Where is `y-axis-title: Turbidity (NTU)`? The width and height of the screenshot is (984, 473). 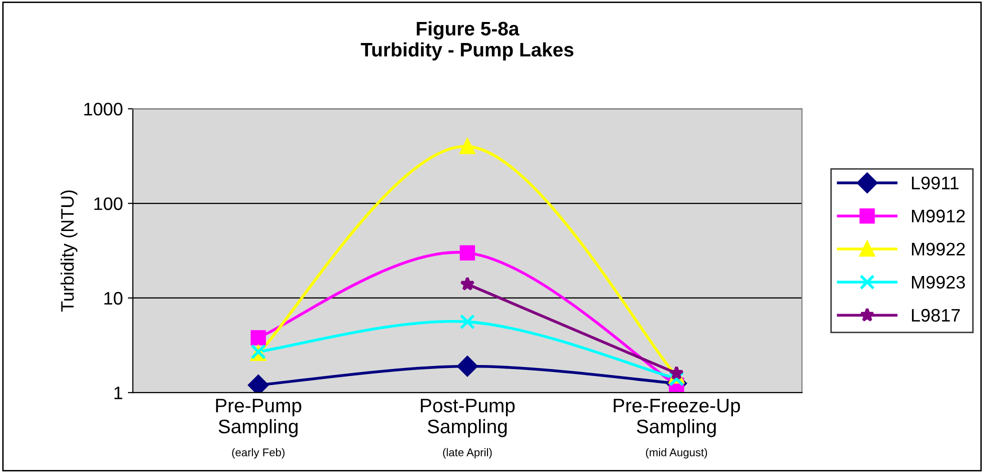 y-axis-title: Turbidity (NTU) is located at coordinates (69, 251).